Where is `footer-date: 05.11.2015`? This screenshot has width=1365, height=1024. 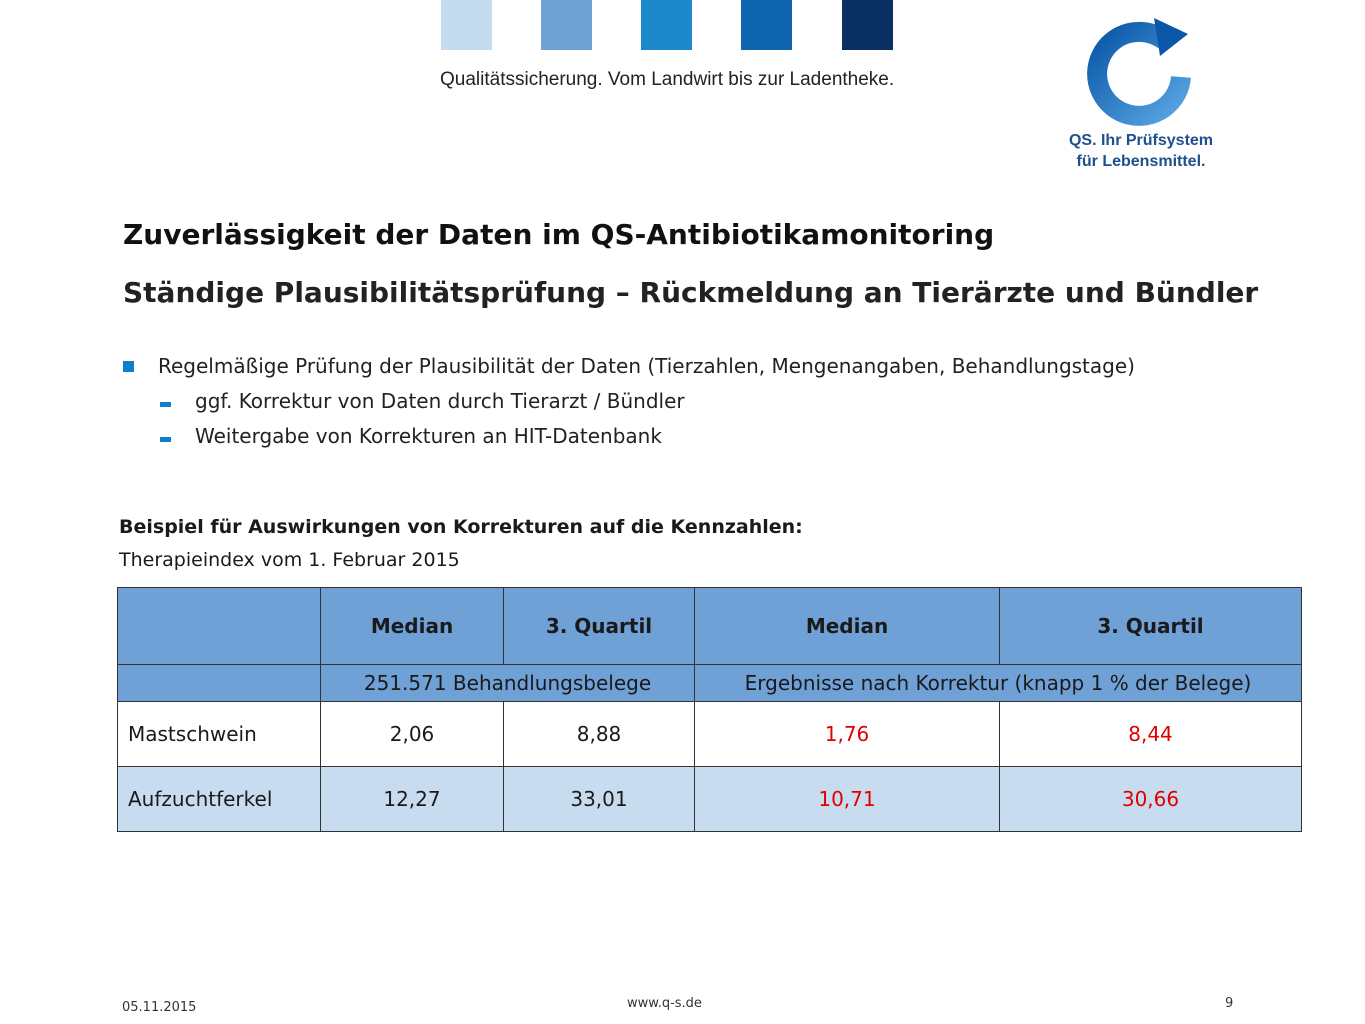 footer-date: 05.11.2015 is located at coordinates (159, 1007).